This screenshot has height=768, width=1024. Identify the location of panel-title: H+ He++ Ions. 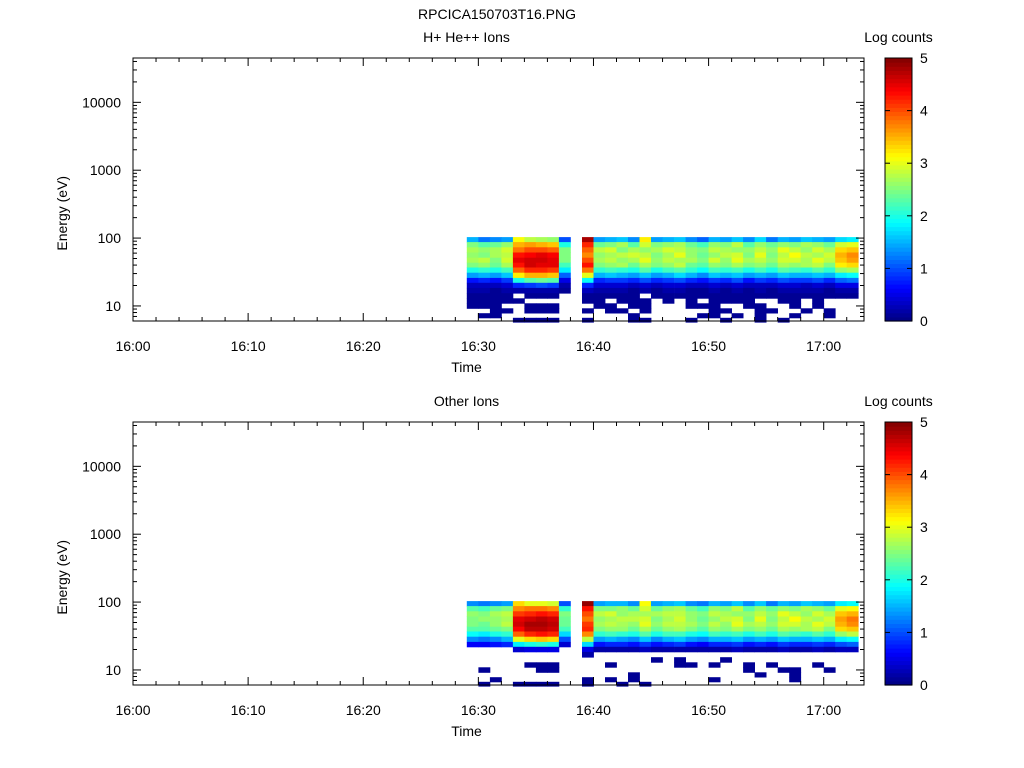
(466, 37).